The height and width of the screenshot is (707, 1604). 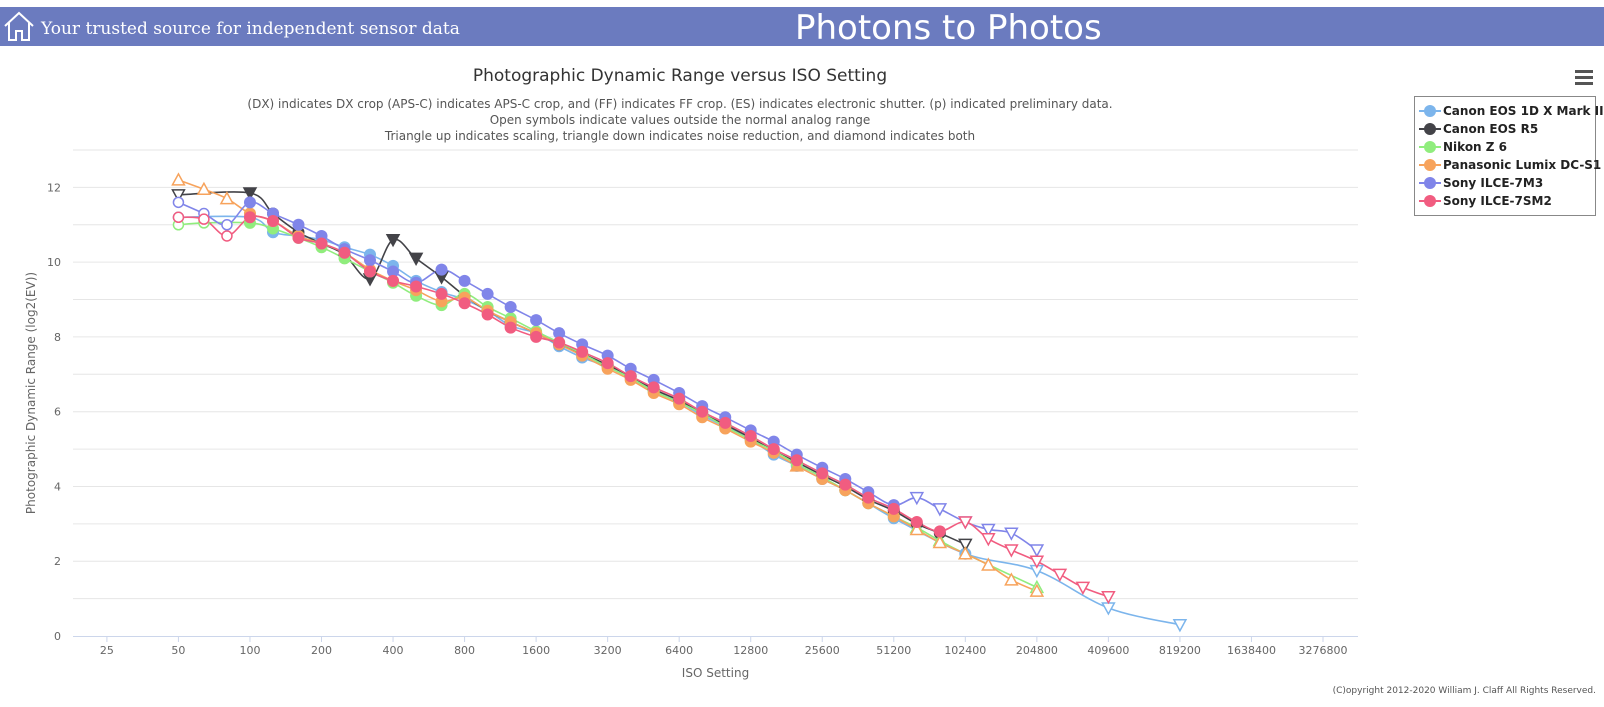 What do you see at coordinates (1505, 183) in the screenshot?
I see `legend-item-sony-7m3: Sony ILCE-7M3` at bounding box center [1505, 183].